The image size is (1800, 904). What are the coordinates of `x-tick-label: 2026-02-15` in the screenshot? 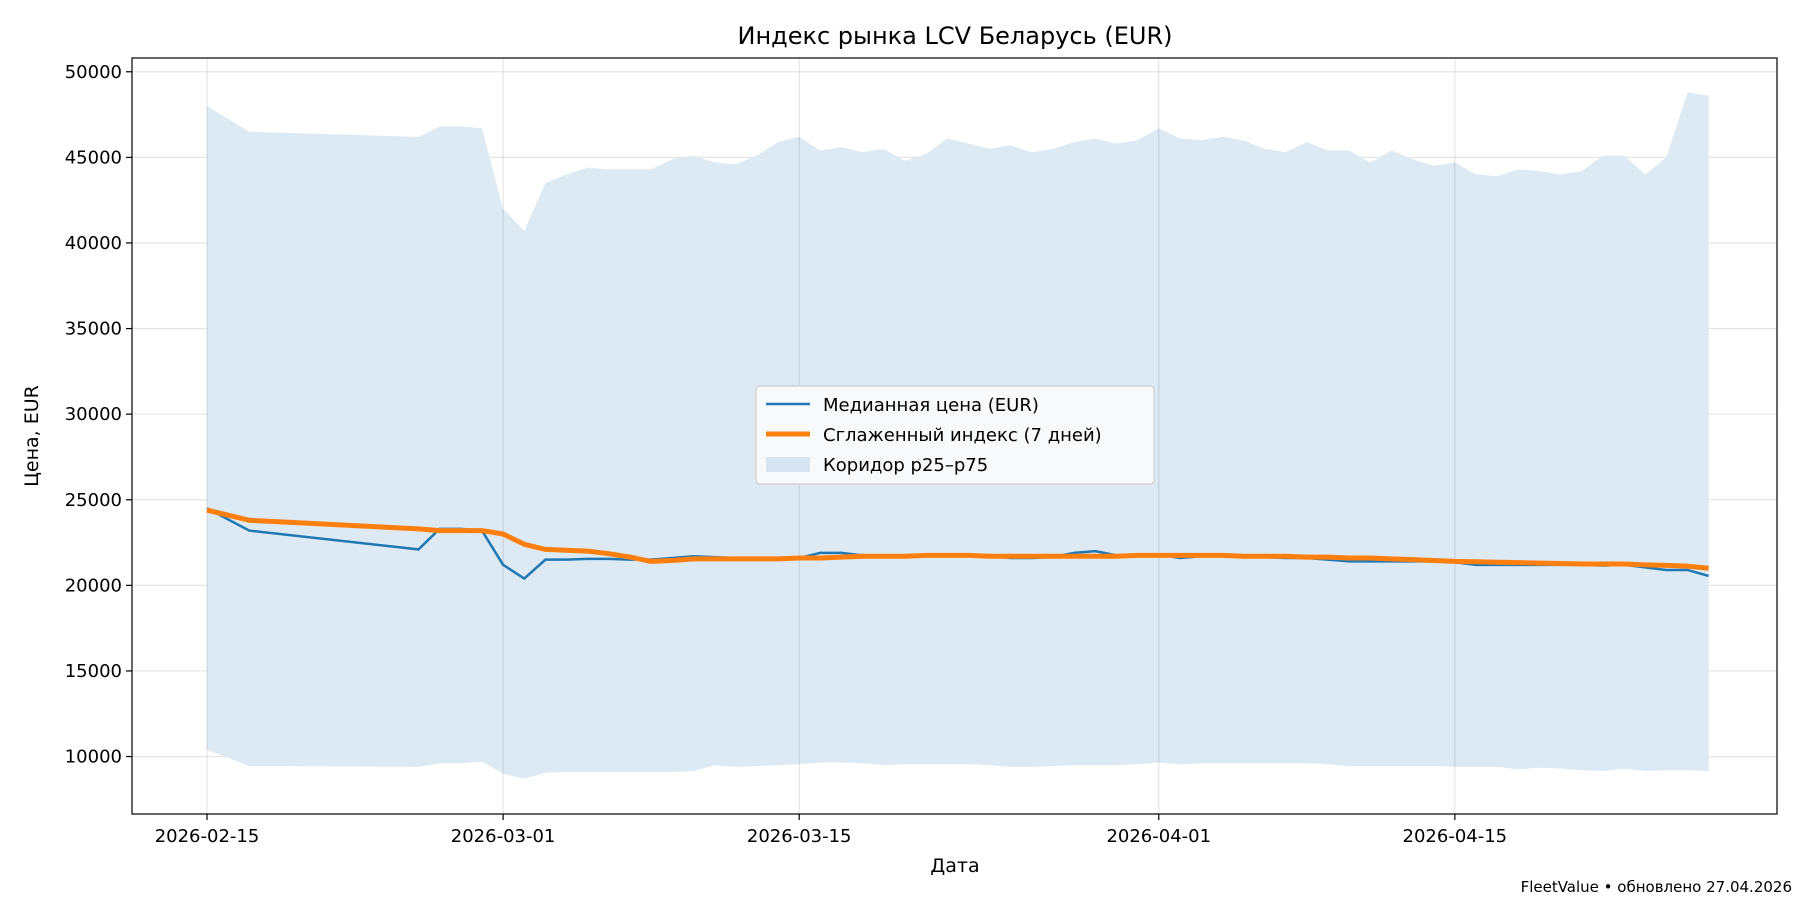 It's located at (207, 836).